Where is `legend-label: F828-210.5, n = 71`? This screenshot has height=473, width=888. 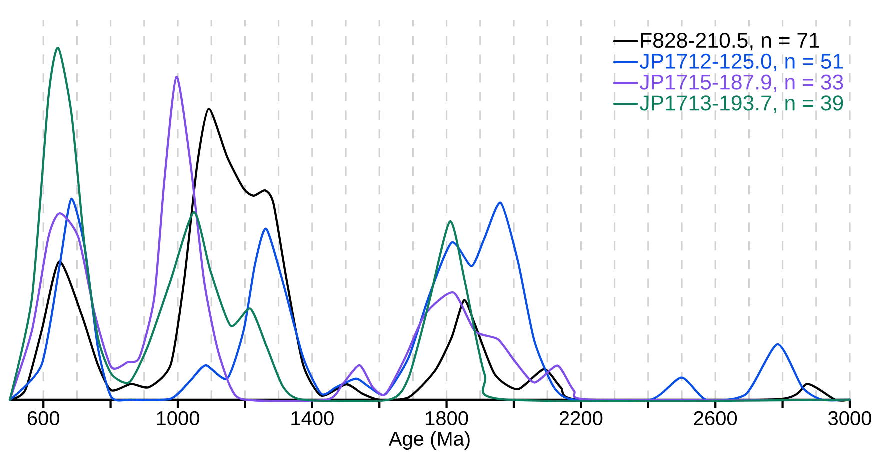 legend-label: F828-210.5, n = 71 is located at coordinates (730, 41).